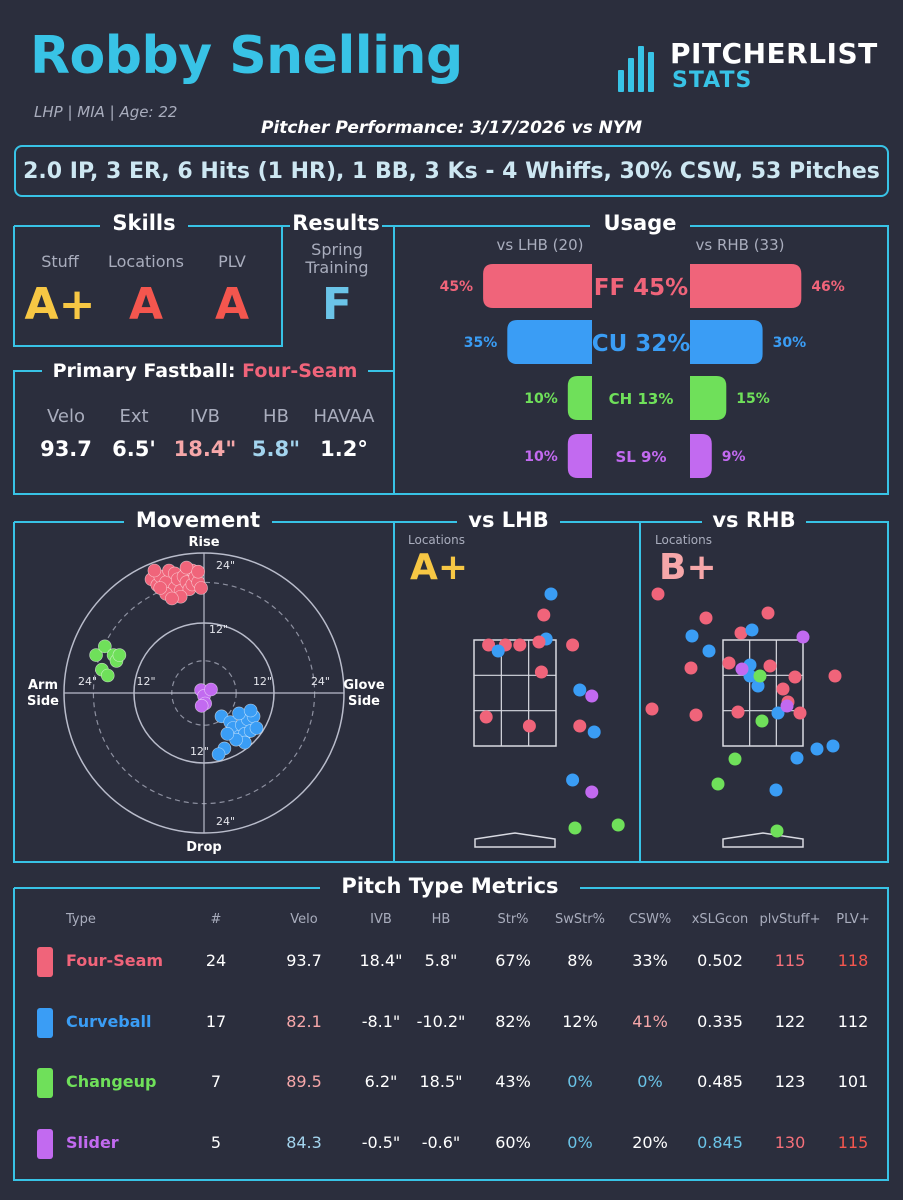 The height and width of the screenshot is (1200, 903). What do you see at coordinates (790, 1021) in the screenshot?
I see `table-cell-1-8: 122` at bounding box center [790, 1021].